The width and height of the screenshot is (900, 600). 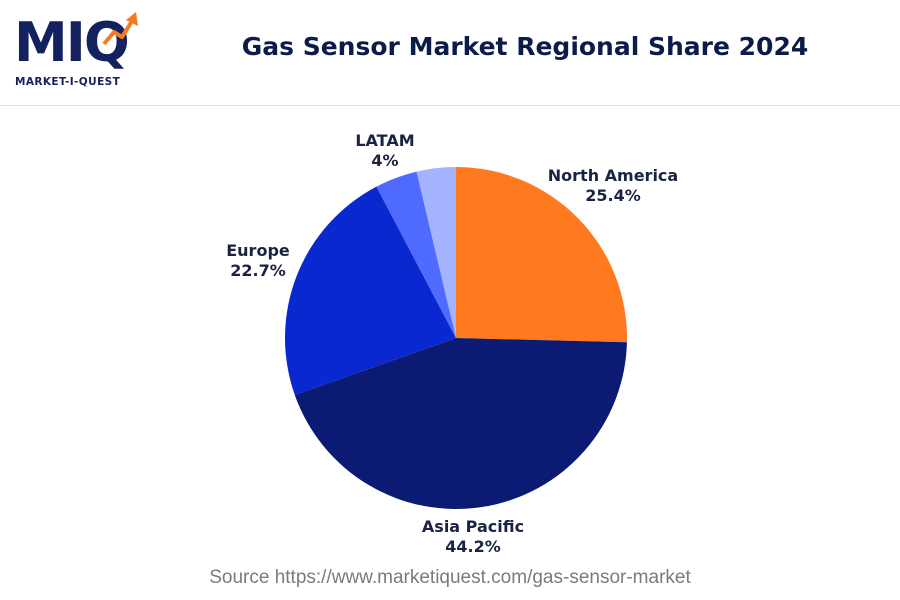 What do you see at coordinates (450, 105) in the screenshot?
I see `header-divider` at bounding box center [450, 105].